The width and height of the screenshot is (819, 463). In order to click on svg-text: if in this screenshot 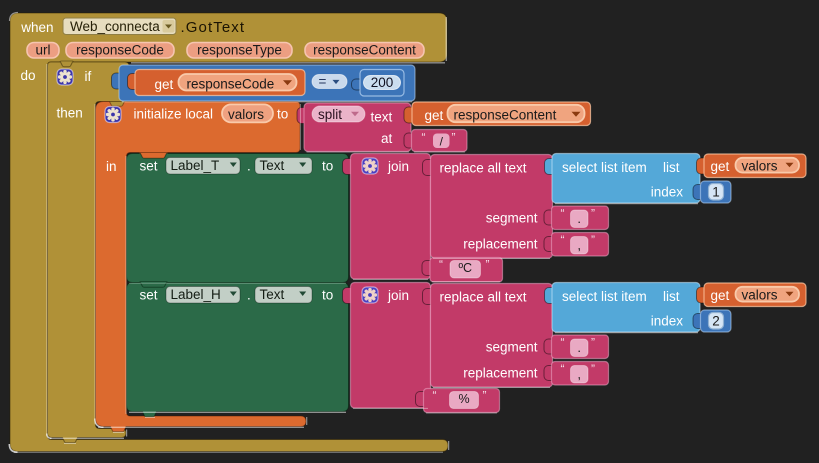, I will do `click(88, 76)`.